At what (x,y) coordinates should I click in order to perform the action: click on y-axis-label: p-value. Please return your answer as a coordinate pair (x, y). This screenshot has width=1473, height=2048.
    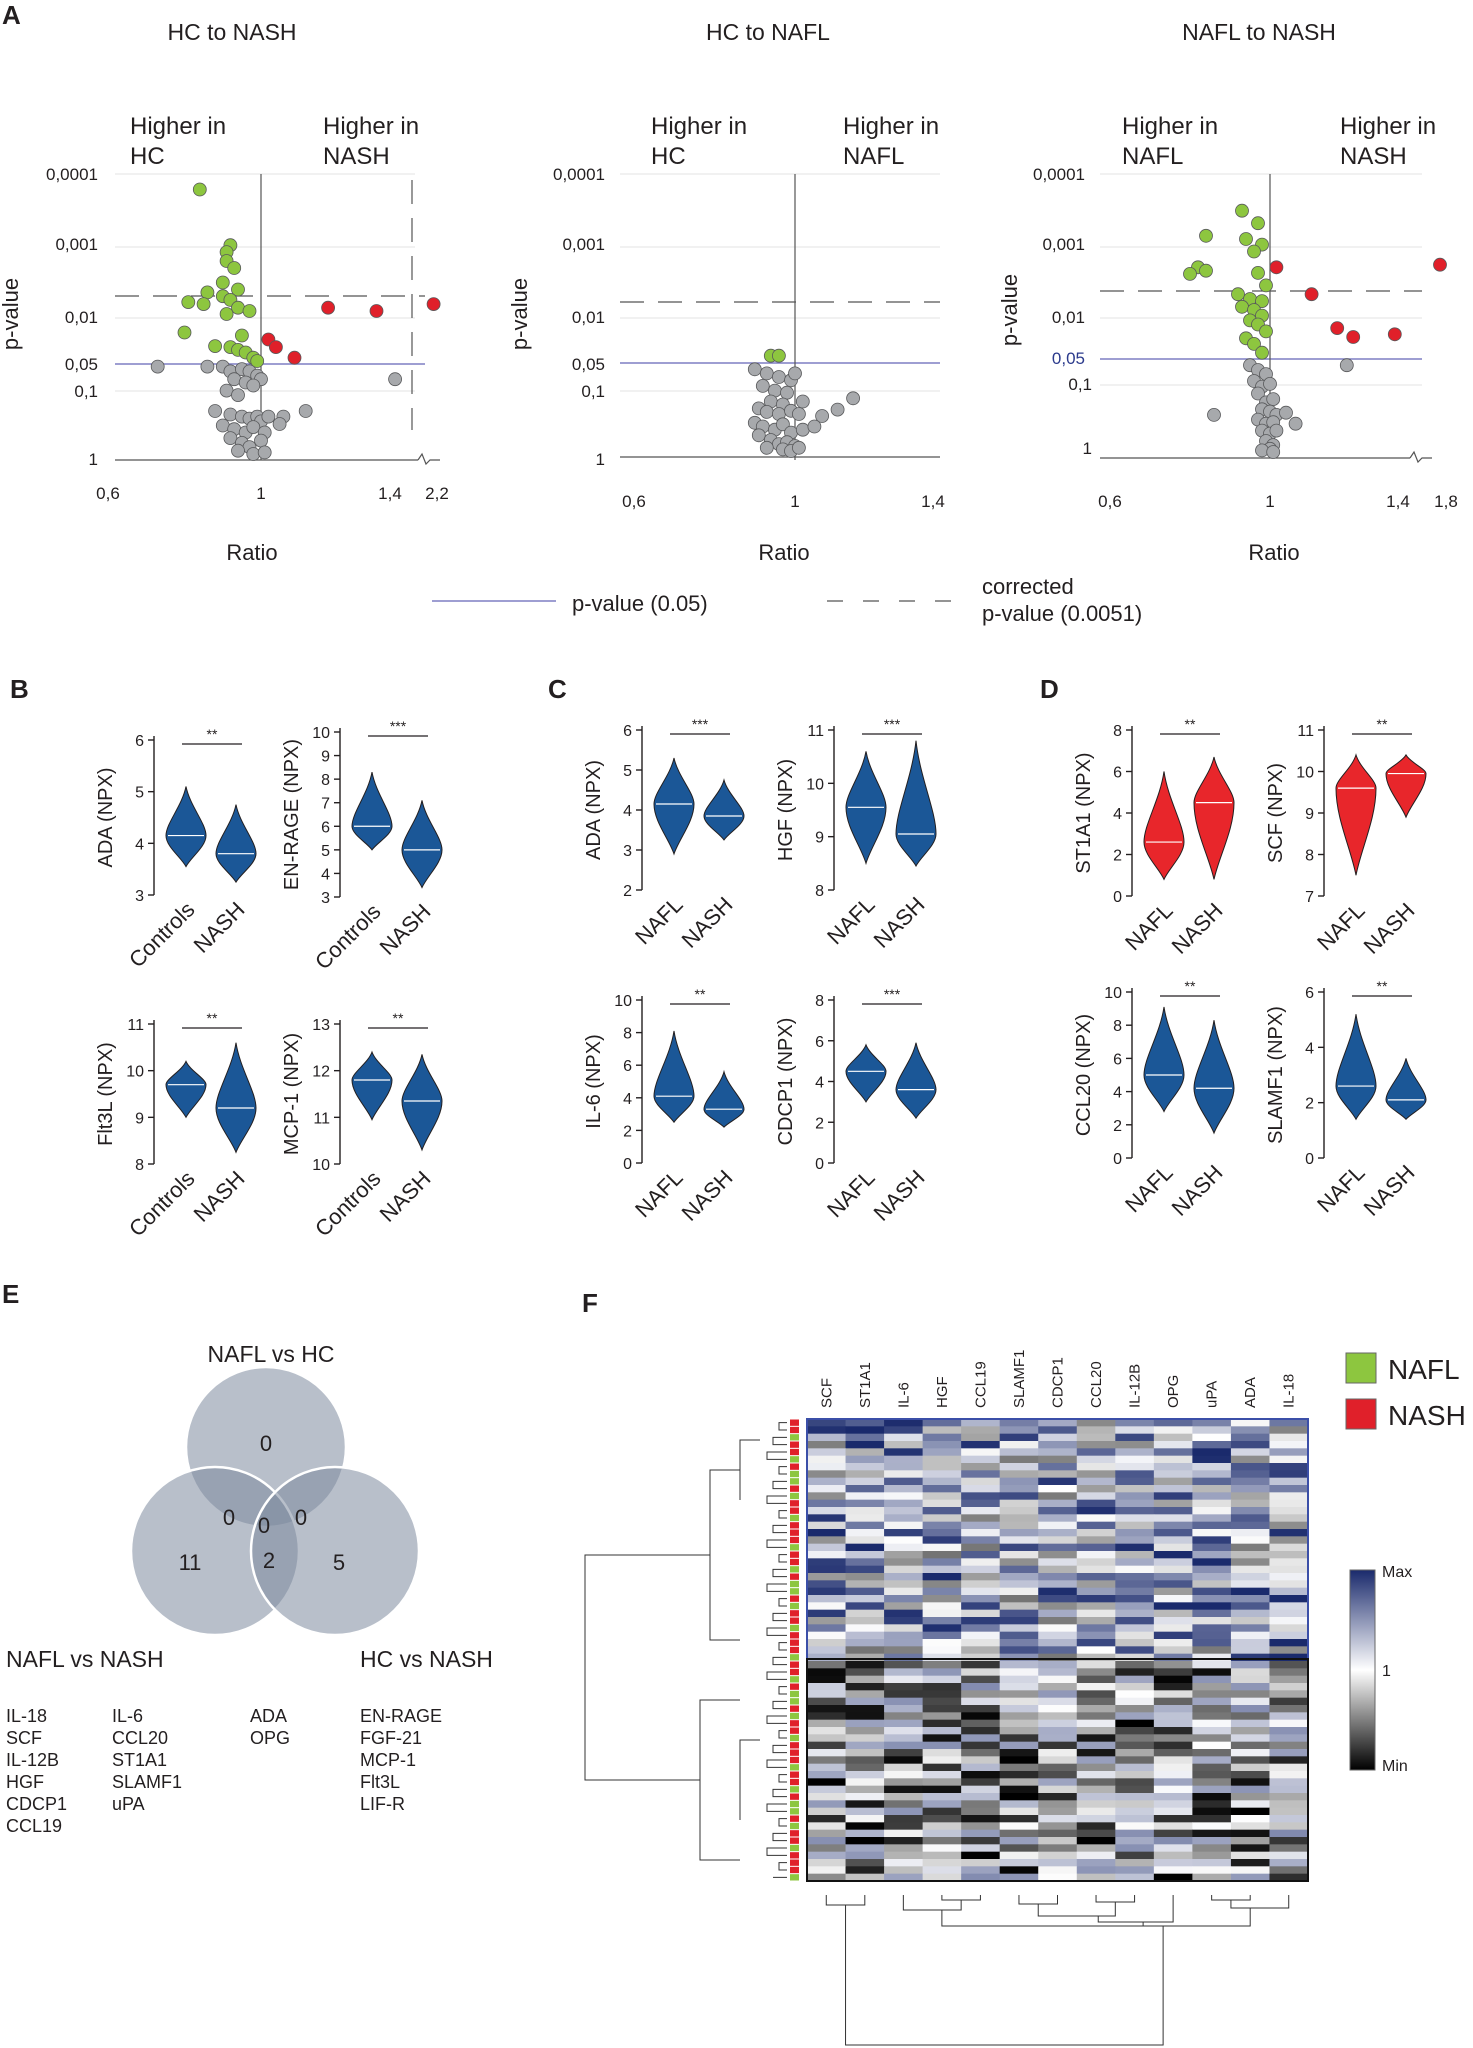
    Looking at the image, I should click on (11, 314).